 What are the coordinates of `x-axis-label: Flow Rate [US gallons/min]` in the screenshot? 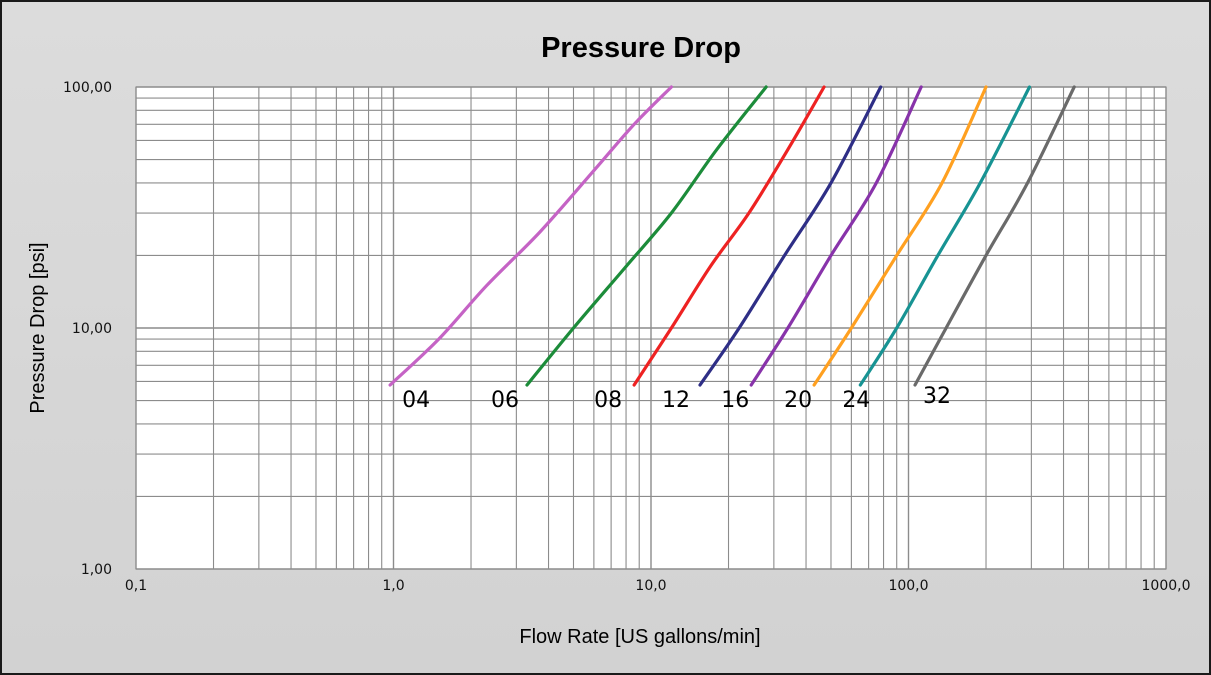 It's located at (639, 637).